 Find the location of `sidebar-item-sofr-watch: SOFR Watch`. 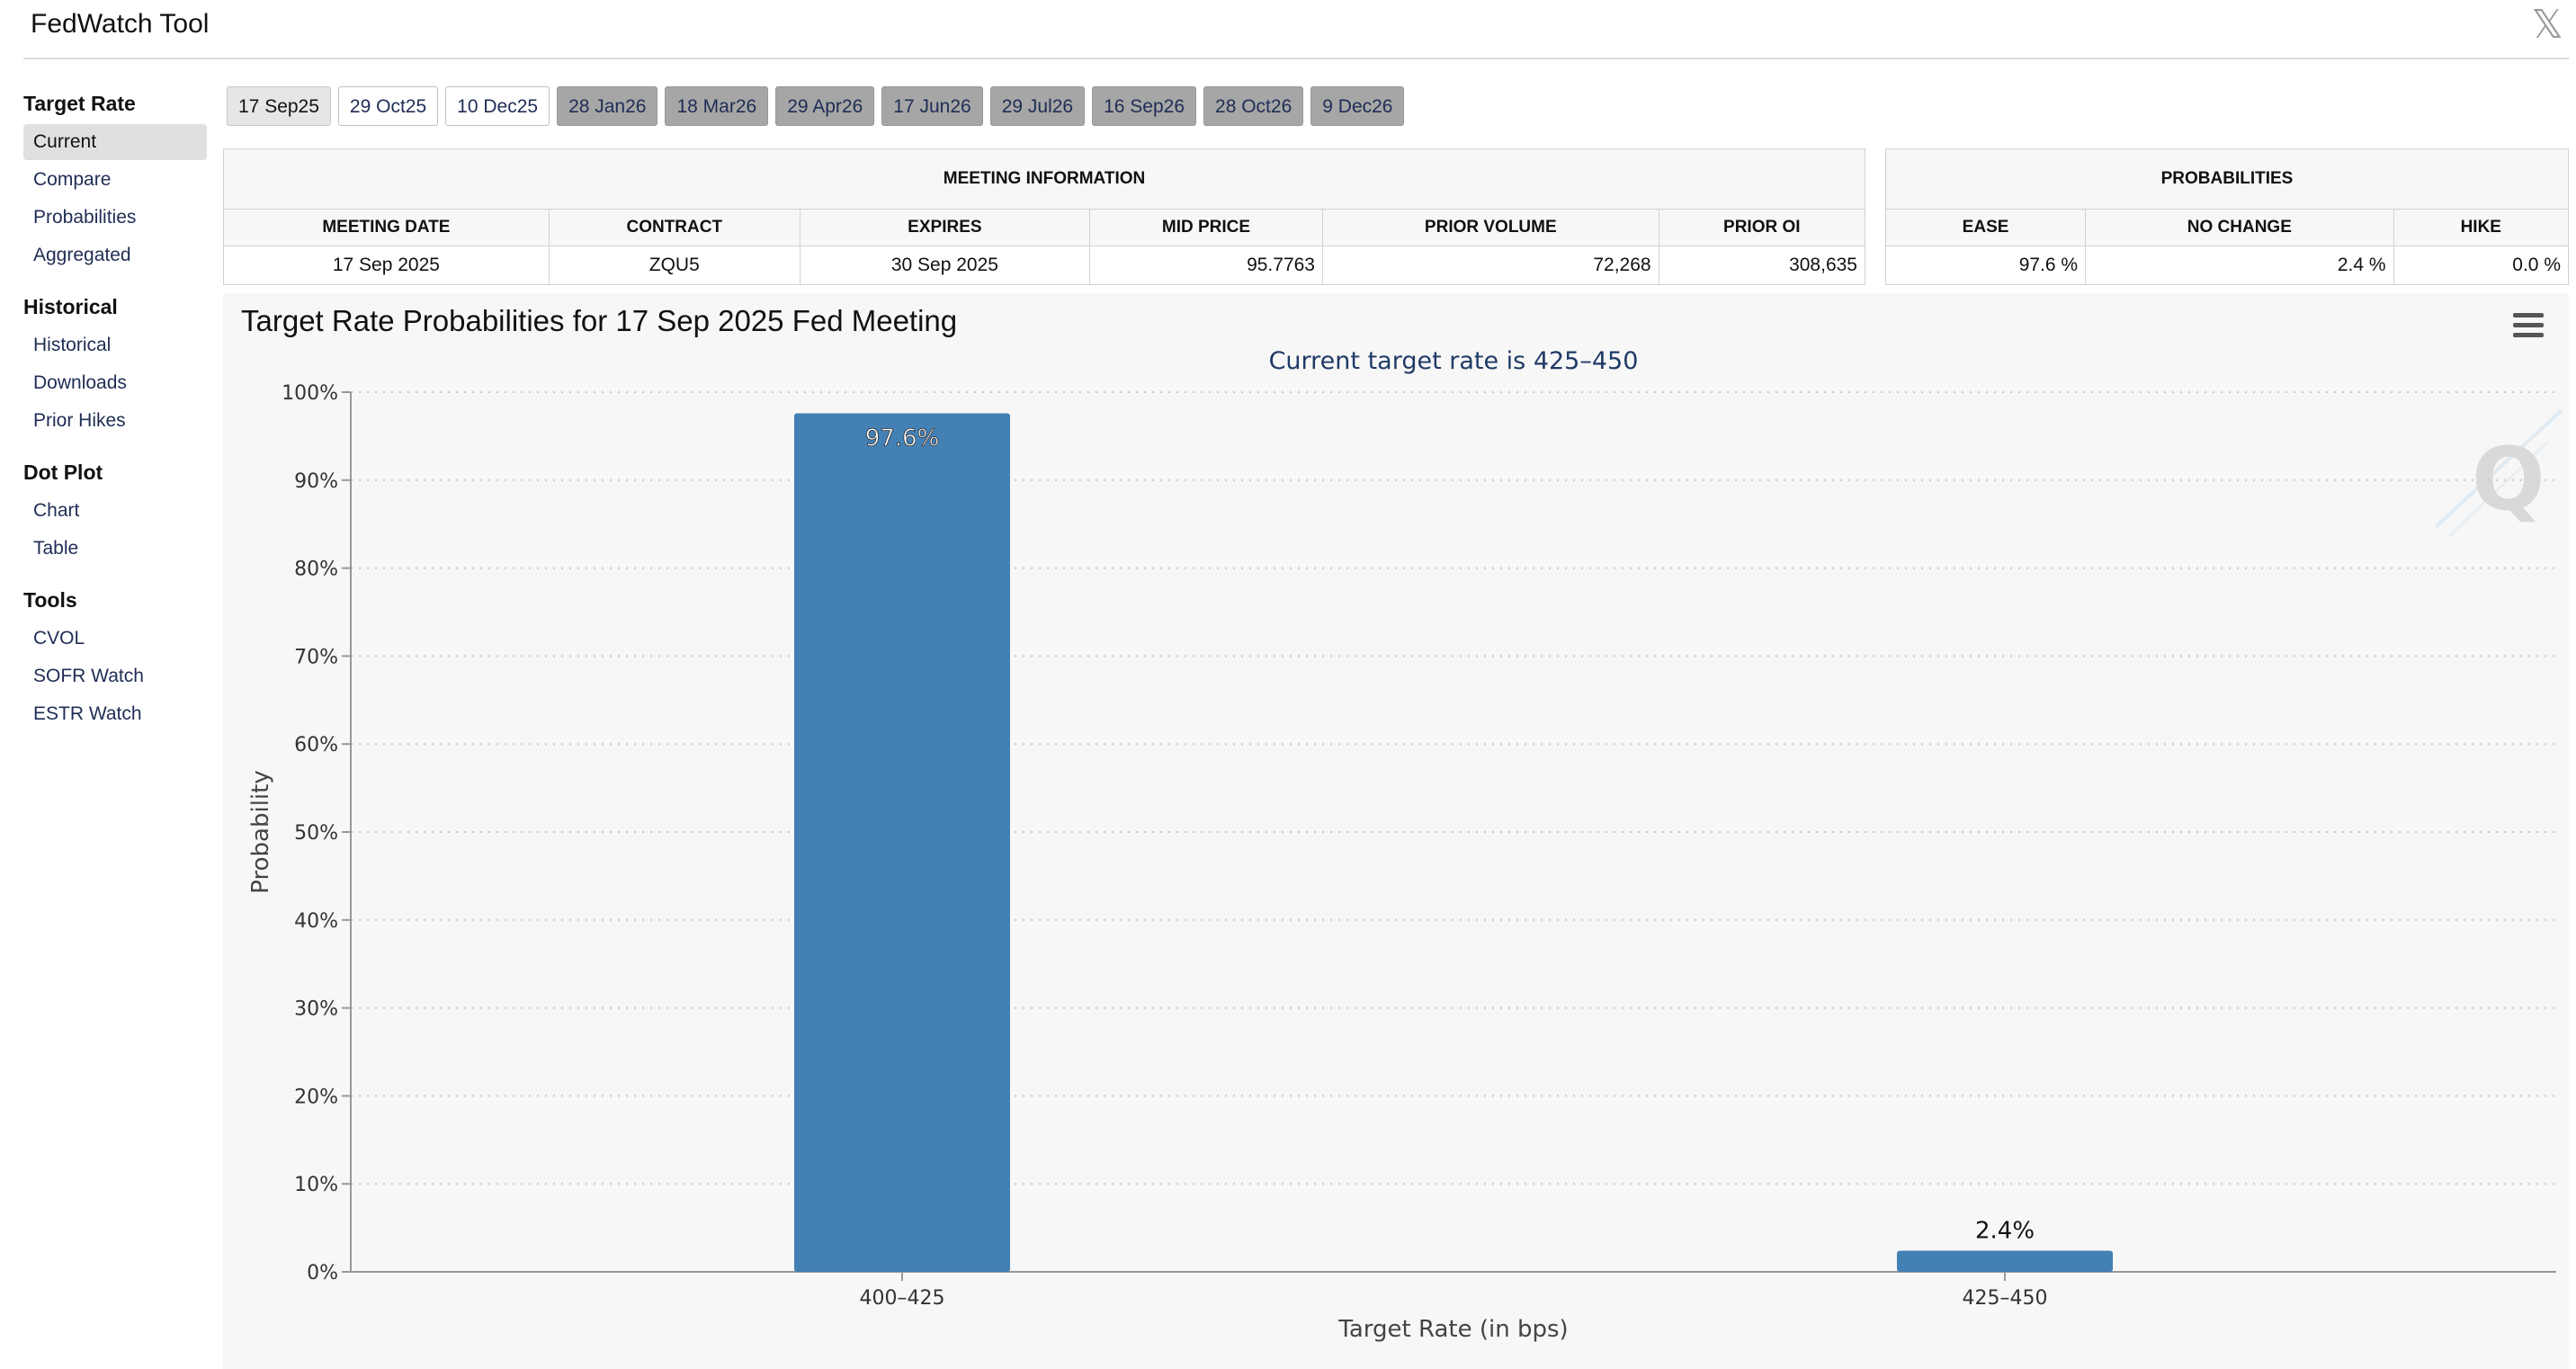

sidebar-item-sofr-watch: SOFR Watch is located at coordinates (88, 676).